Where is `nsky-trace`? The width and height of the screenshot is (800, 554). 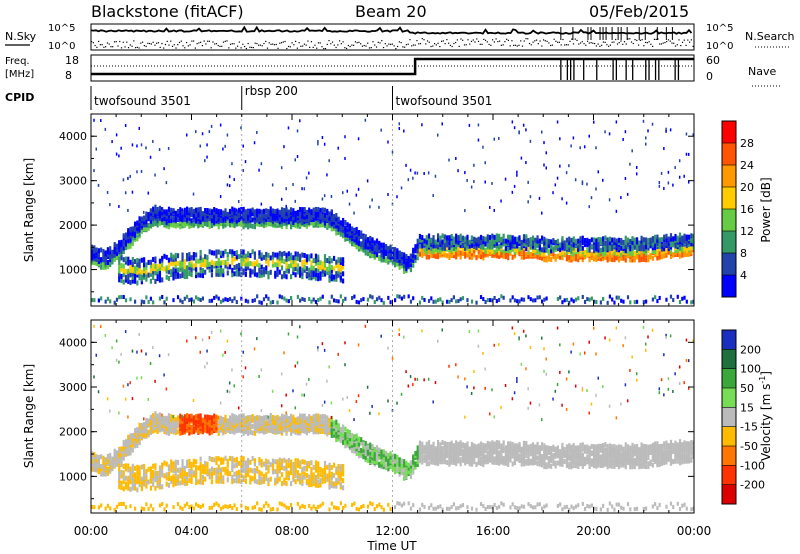
nsky-trace is located at coordinates (391, 30).